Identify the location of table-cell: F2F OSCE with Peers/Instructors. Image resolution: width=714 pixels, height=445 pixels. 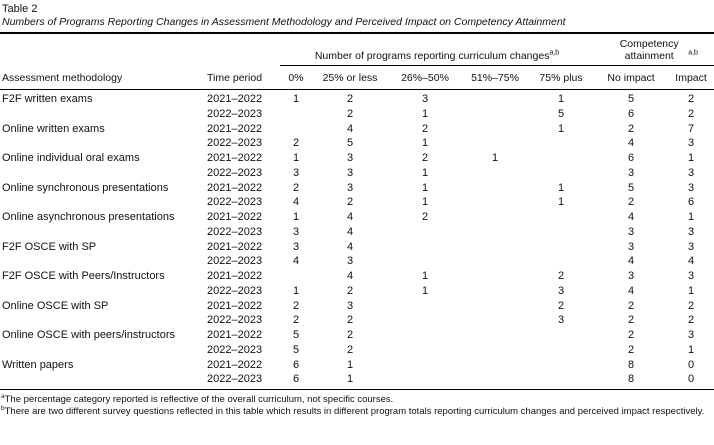
(83, 276).